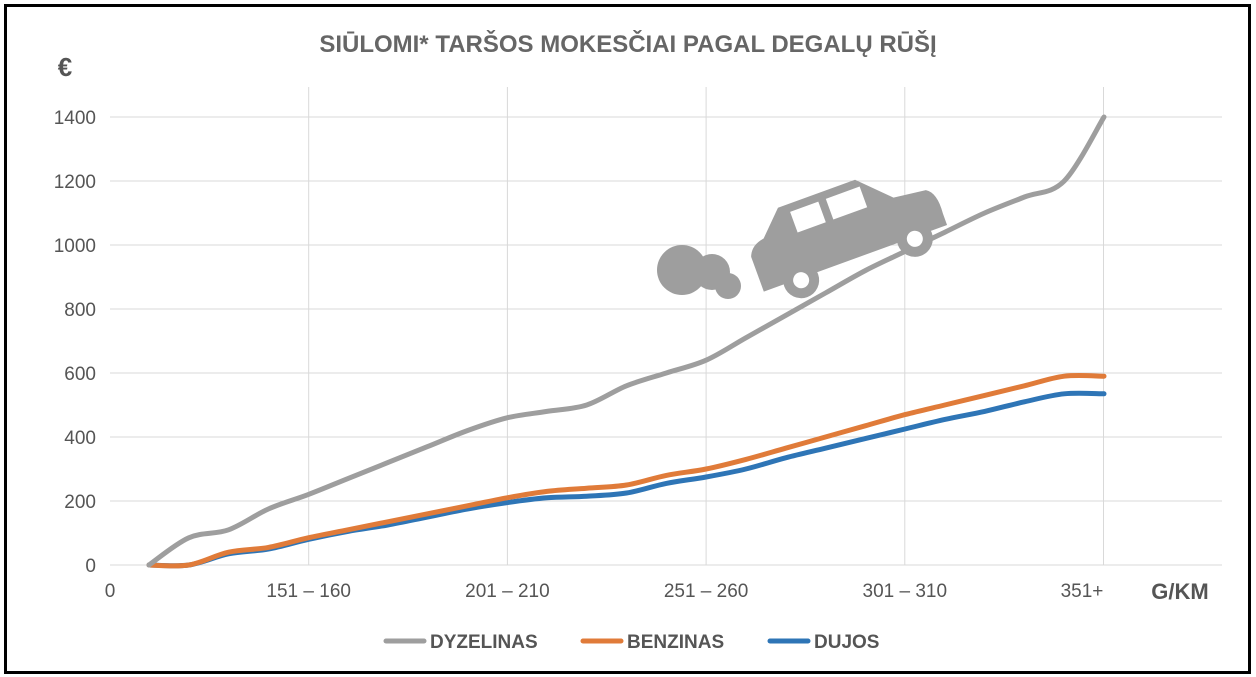 The width and height of the screenshot is (1256, 677). What do you see at coordinates (75, 118) in the screenshot?
I see `y-tick-label: 1400` at bounding box center [75, 118].